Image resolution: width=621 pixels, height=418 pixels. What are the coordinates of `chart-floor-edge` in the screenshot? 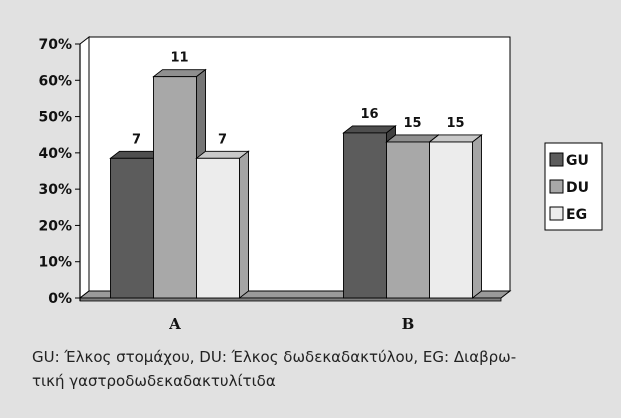 It's located at (290, 299).